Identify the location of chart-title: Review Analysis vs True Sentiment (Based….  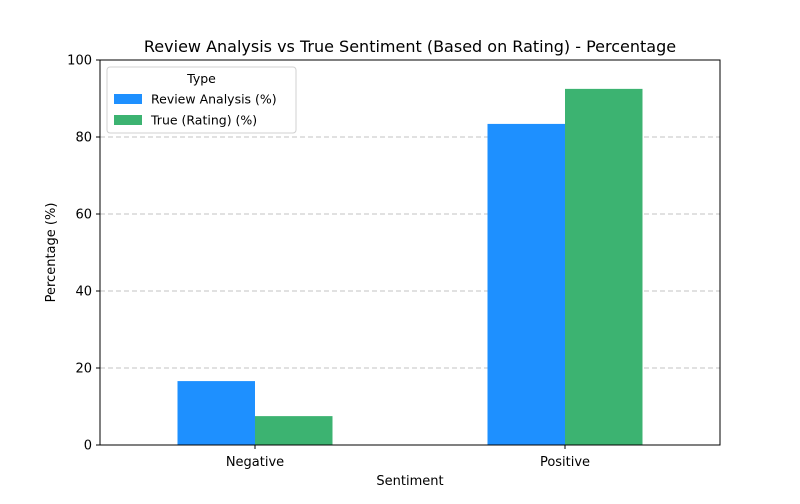
(410, 46).